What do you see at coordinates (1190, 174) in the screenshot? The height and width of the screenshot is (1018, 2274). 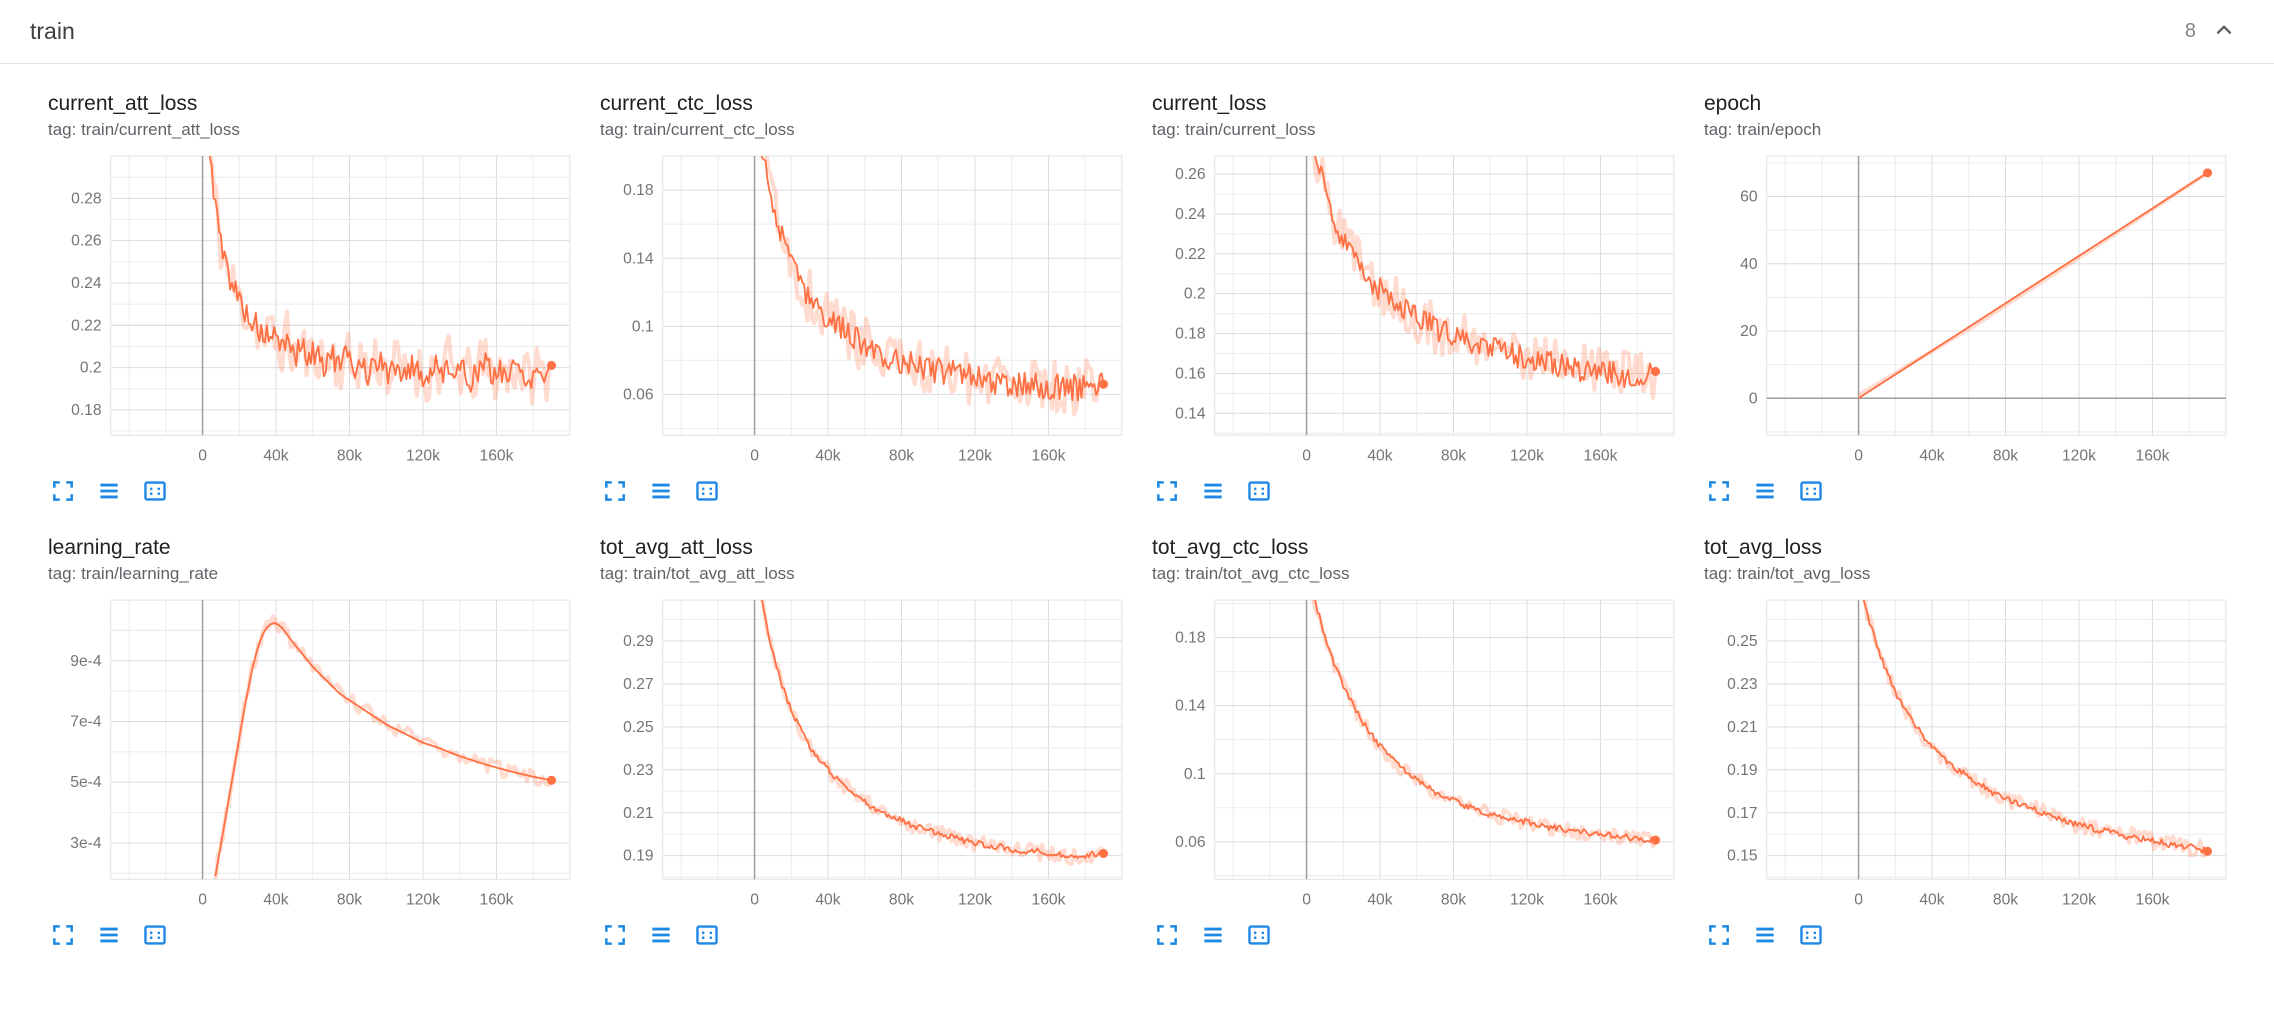 I see `svg-text: 0.26` at bounding box center [1190, 174].